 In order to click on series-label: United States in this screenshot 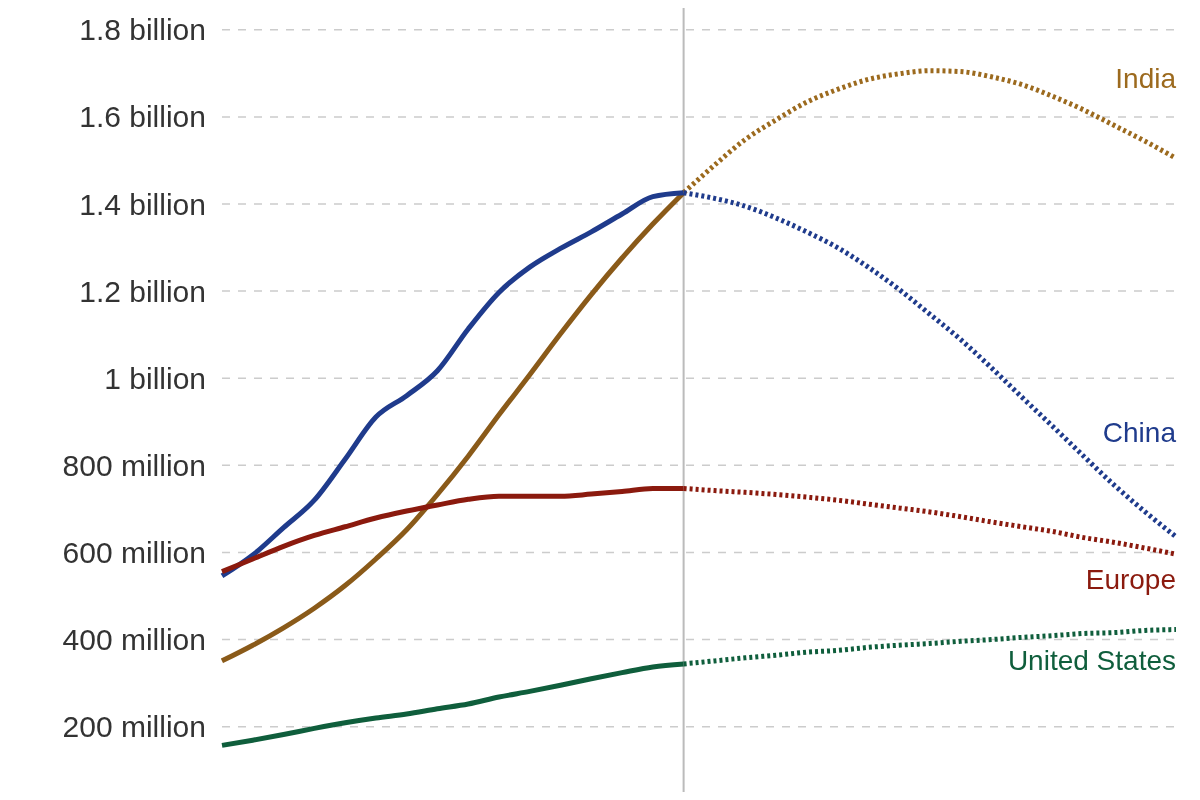, I will do `click(1091, 660)`.